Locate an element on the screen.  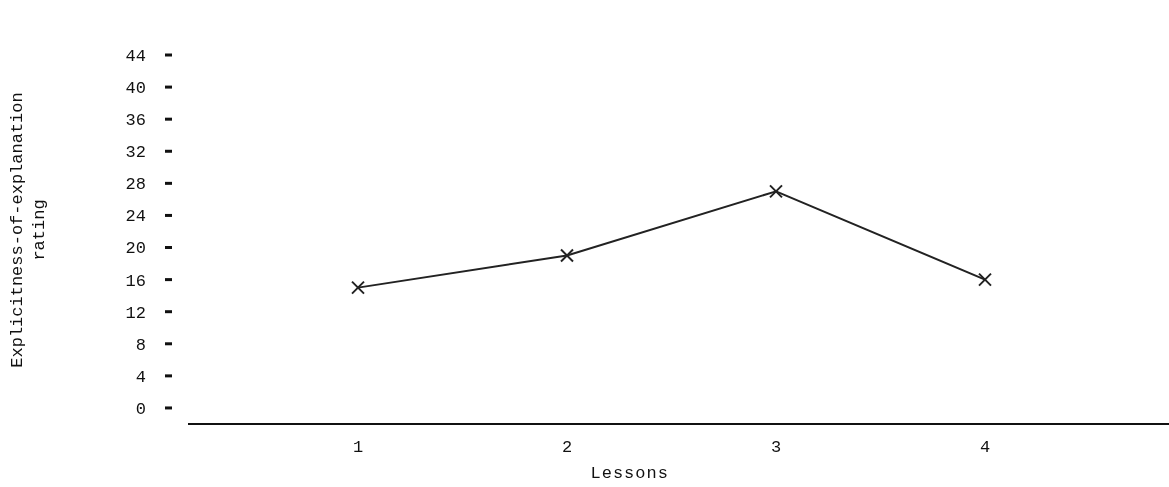
x-tick-label: 4 is located at coordinates (985, 447).